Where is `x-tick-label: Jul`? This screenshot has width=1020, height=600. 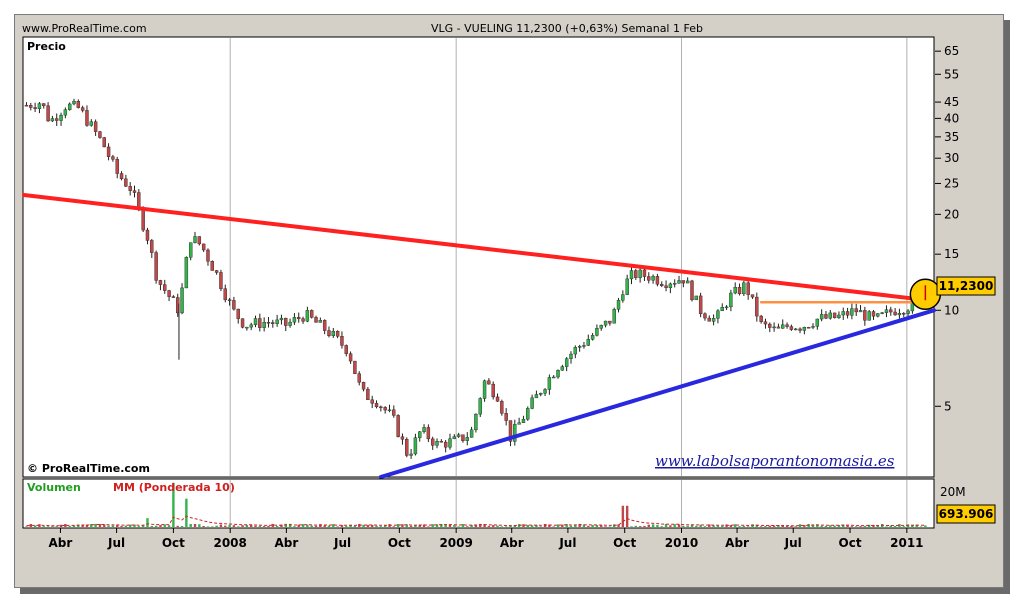
x-tick-label: Jul is located at coordinates (567, 543).